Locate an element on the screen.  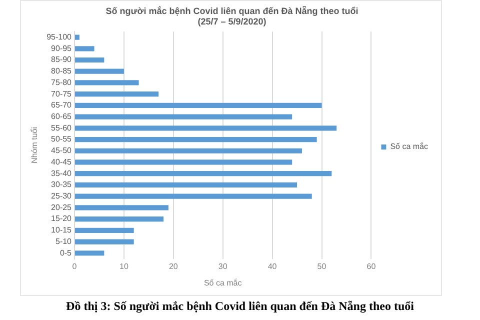
y-tick-label: 25-30 is located at coordinates (61, 196).